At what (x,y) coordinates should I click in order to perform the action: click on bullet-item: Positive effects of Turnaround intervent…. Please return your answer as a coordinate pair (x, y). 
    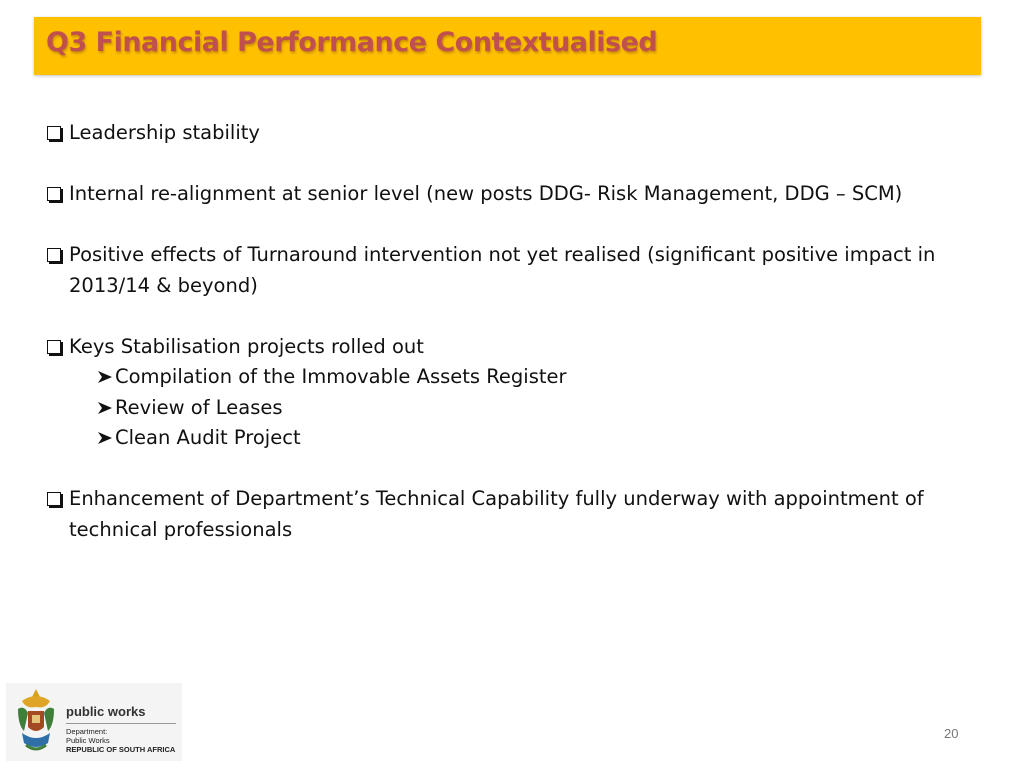
    Looking at the image, I should click on (514, 270).